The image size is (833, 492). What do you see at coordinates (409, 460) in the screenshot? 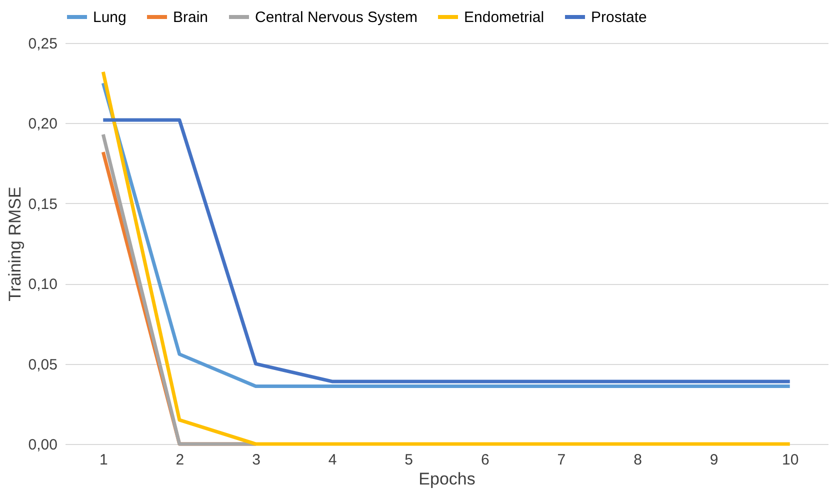
I see `x-tick-label: 5` at bounding box center [409, 460].